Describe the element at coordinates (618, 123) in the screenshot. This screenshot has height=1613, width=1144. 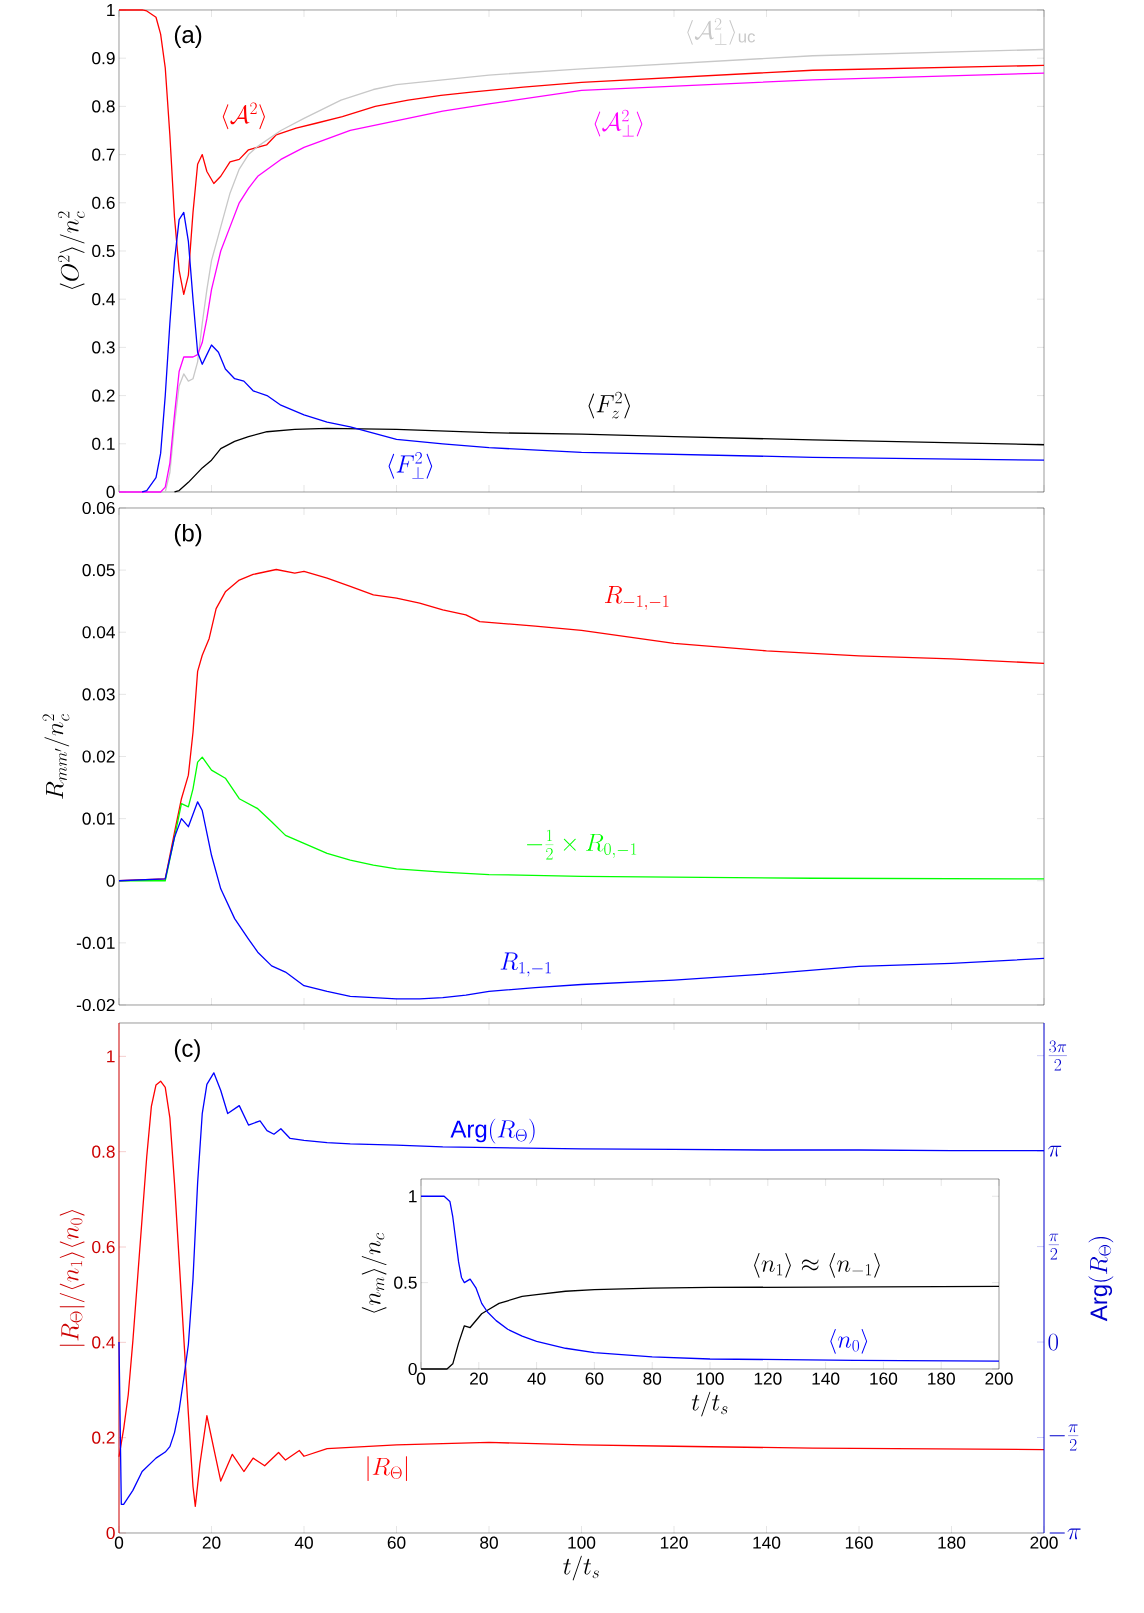
I see `series-label: $\langle\mathcal{A}_\perp^2\rangle$` at that location.